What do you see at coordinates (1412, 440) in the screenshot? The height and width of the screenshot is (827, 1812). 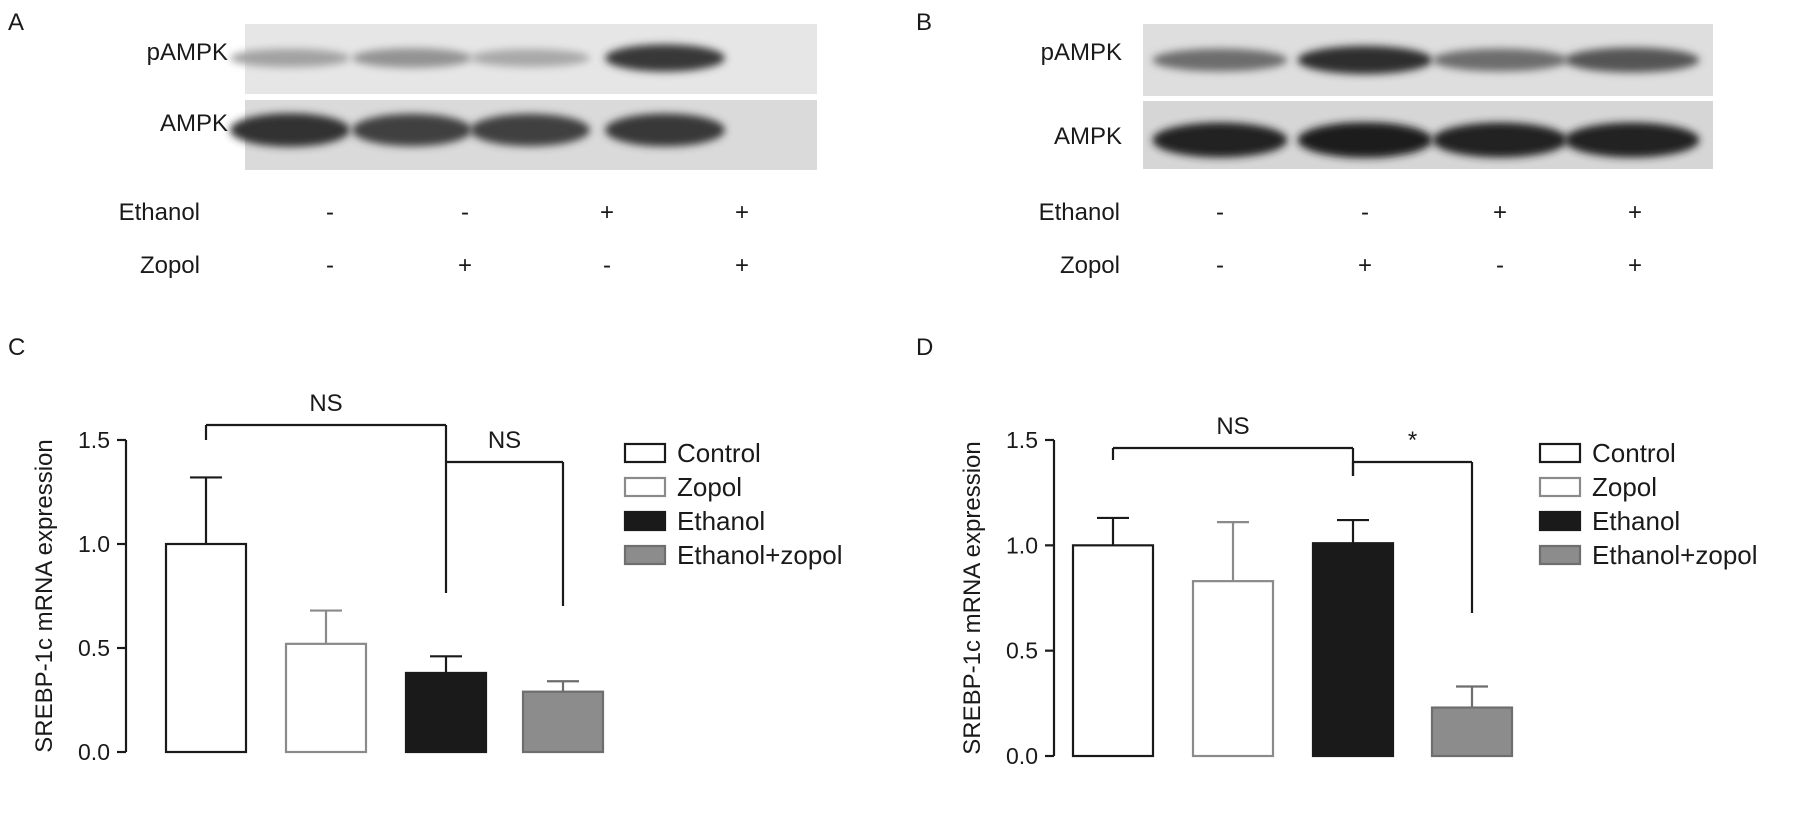 I see `significance-label: *` at bounding box center [1412, 440].